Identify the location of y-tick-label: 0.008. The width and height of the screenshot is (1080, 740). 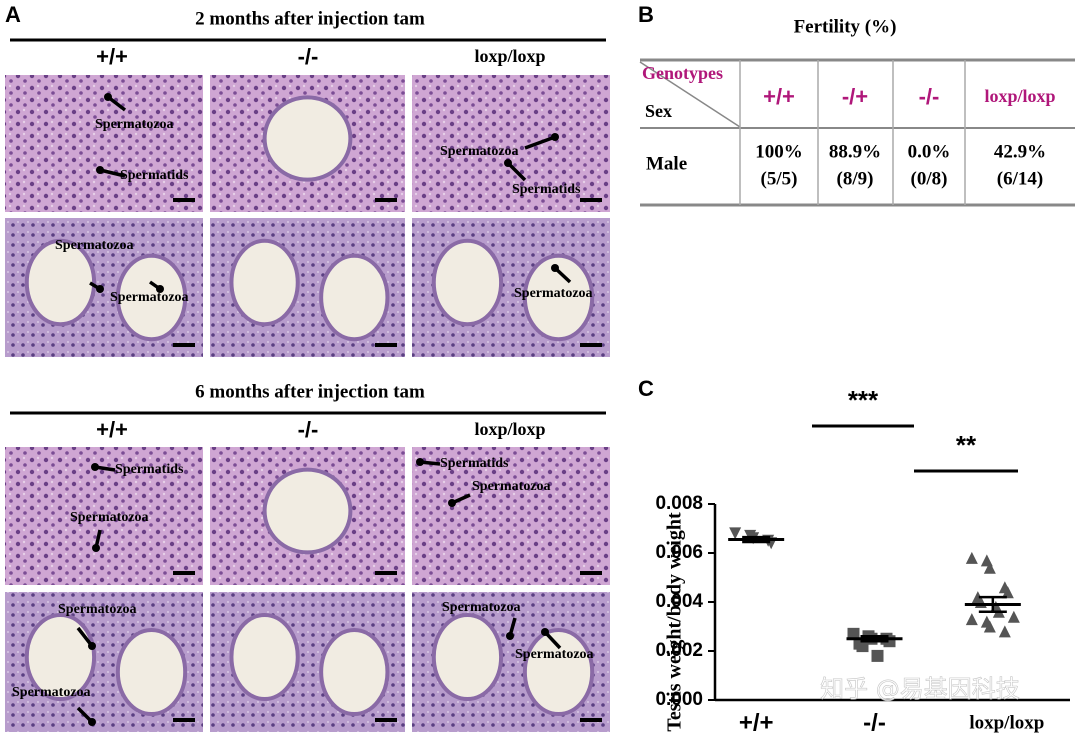
(679, 503).